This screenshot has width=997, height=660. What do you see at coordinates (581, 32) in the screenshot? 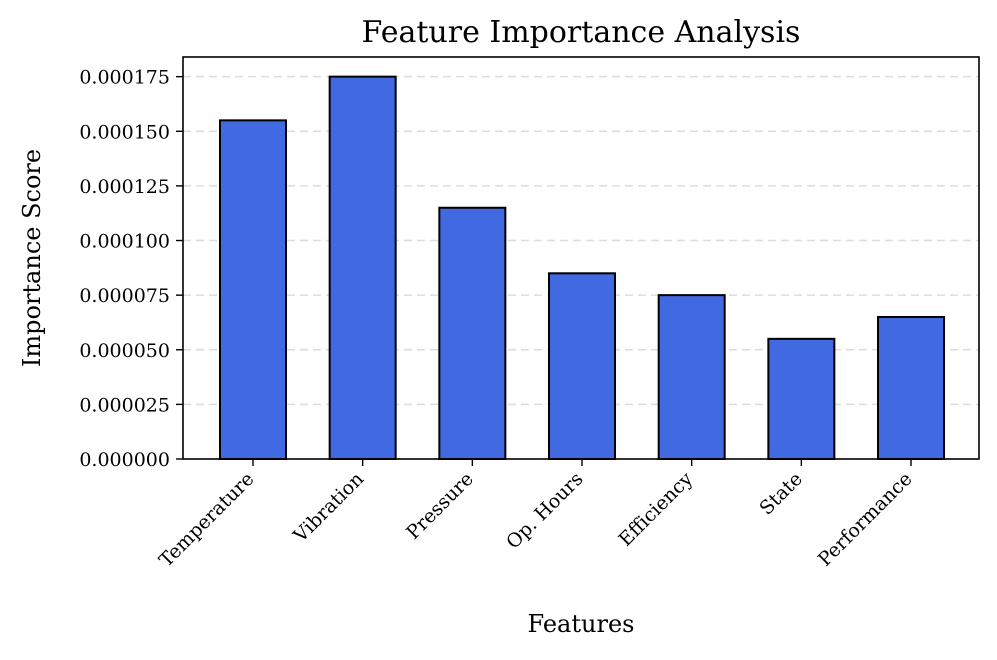
I see `chart-title: Feature Importance Analysis` at bounding box center [581, 32].